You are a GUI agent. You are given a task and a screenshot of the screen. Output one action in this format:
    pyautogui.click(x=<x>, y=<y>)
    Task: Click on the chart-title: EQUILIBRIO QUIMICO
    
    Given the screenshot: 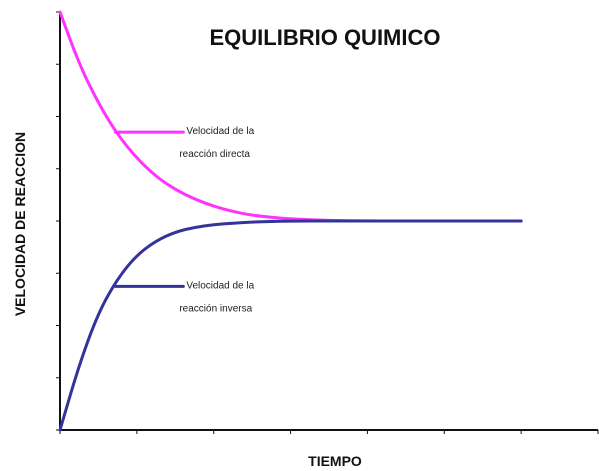 What is the action you would take?
    pyautogui.click(x=325, y=37)
    